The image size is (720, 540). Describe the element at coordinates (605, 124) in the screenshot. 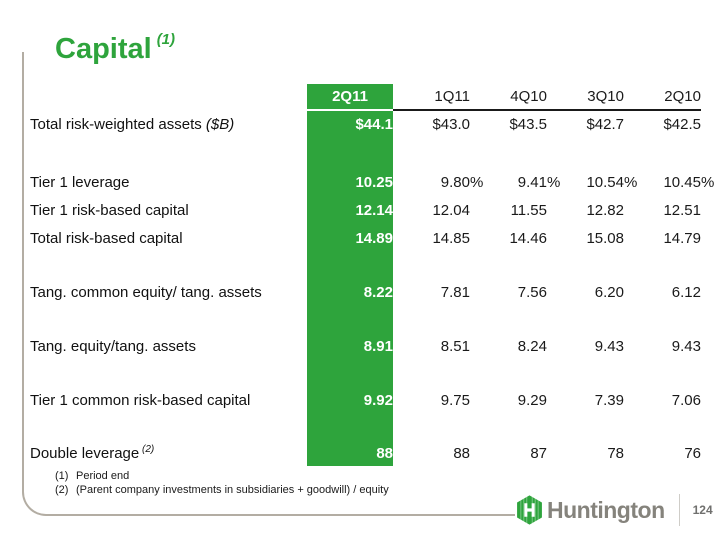

I see `cell-3q10-row1: $42.7` at that location.